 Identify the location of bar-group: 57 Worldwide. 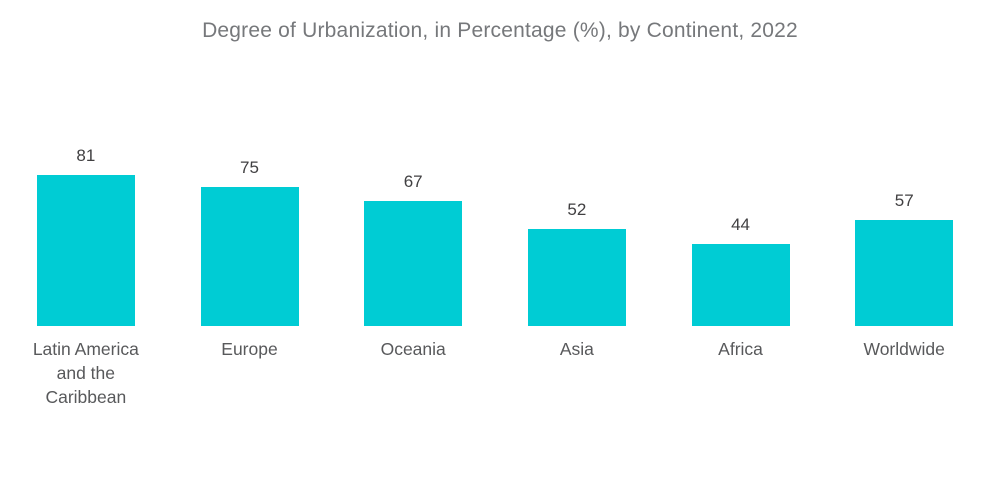
(904, 227).